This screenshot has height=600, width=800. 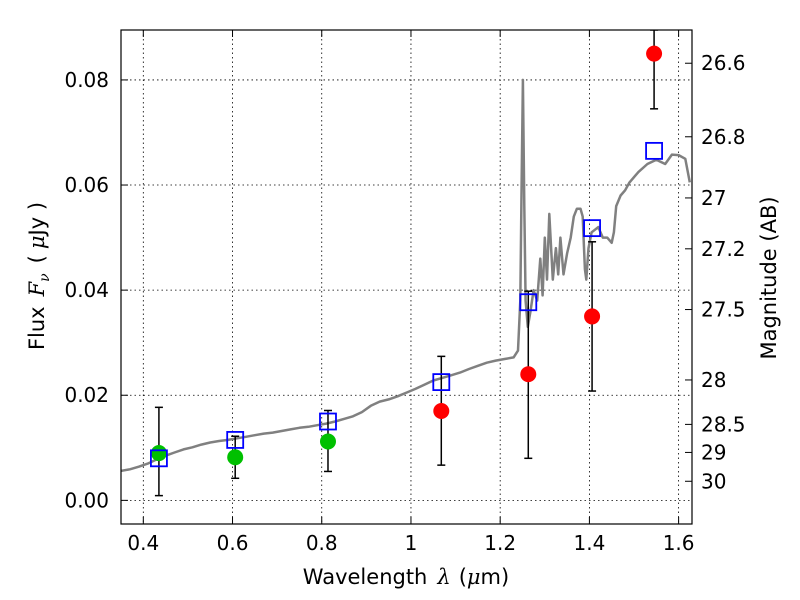 What do you see at coordinates (723, 63) in the screenshot?
I see `right-tick-label-0: 26.6` at bounding box center [723, 63].